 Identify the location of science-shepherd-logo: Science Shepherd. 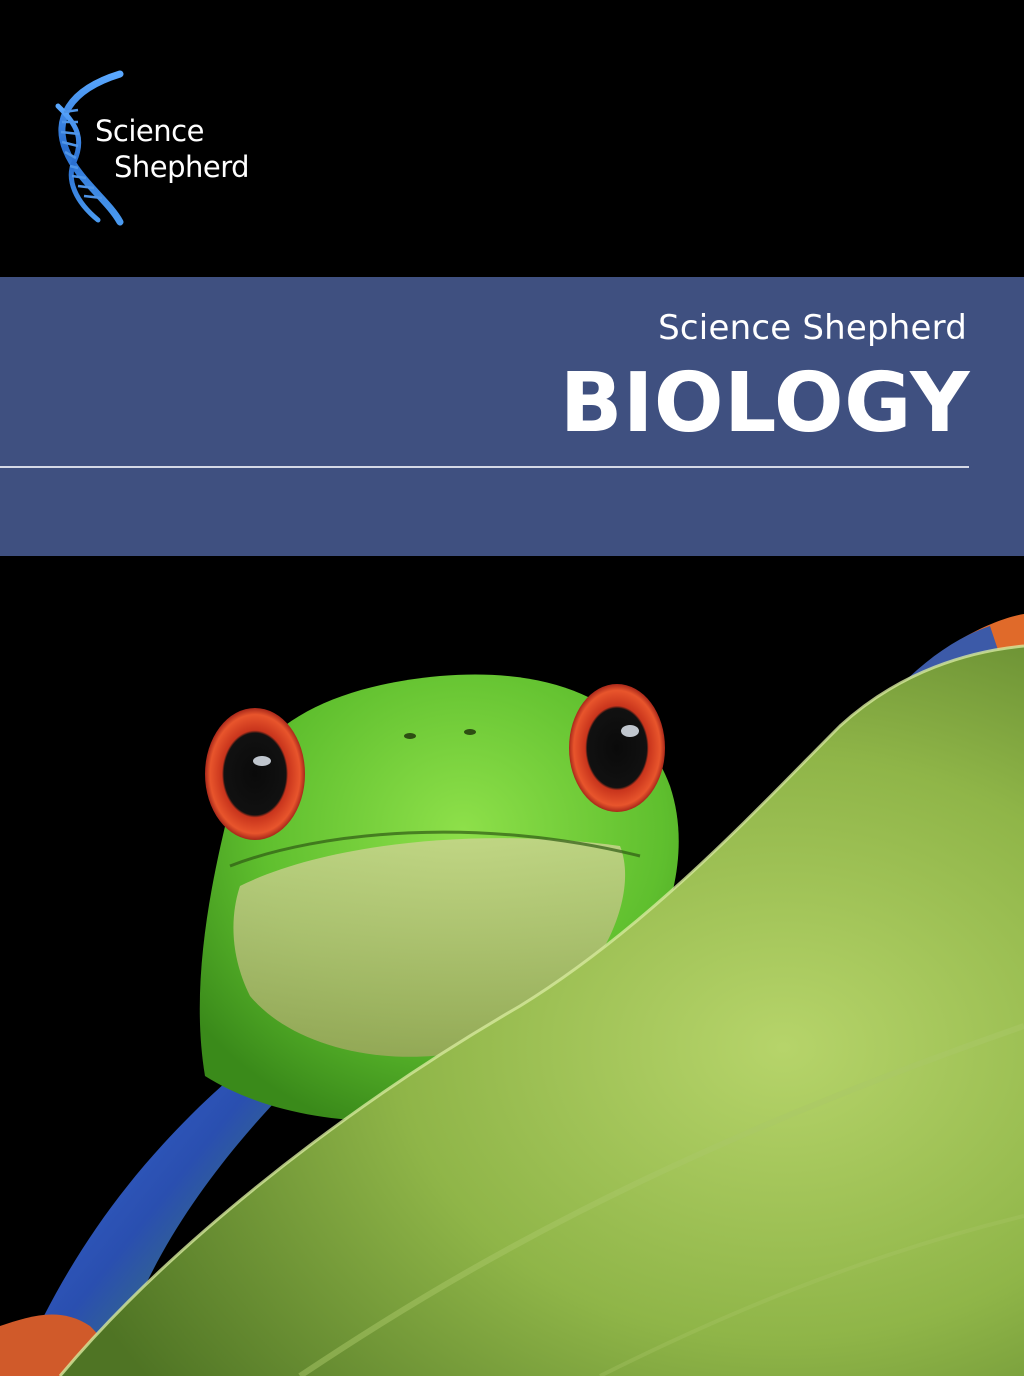
(168, 150).